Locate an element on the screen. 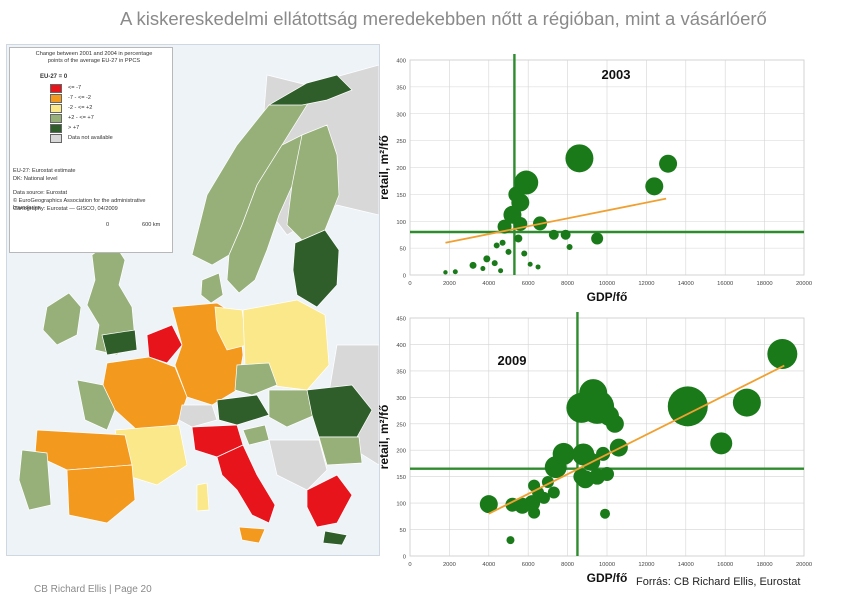 The height and width of the screenshot is (605, 842). legend-item-label: Data not available is located at coordinates (90, 138).